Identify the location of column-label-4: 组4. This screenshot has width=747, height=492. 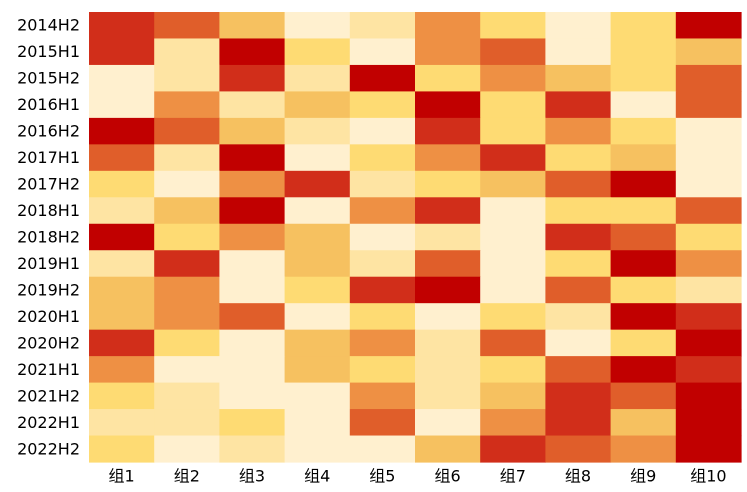
(317, 476).